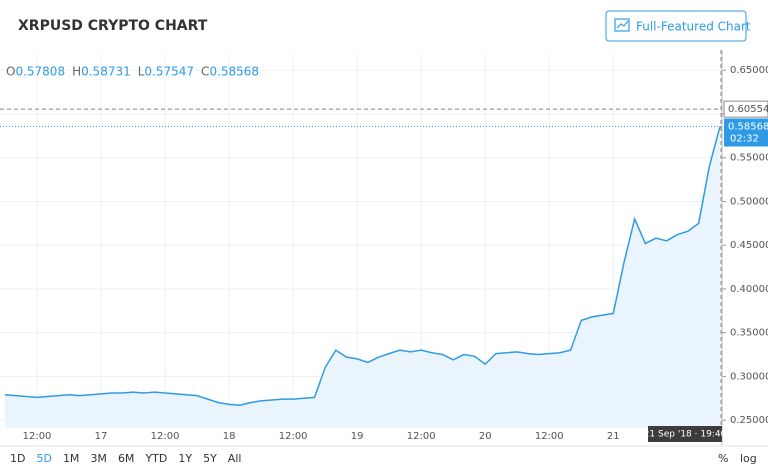 Image resolution: width=768 pixels, height=474 pixels. What do you see at coordinates (205, 72) in the screenshot?
I see `ohlc-key: C` at bounding box center [205, 72].